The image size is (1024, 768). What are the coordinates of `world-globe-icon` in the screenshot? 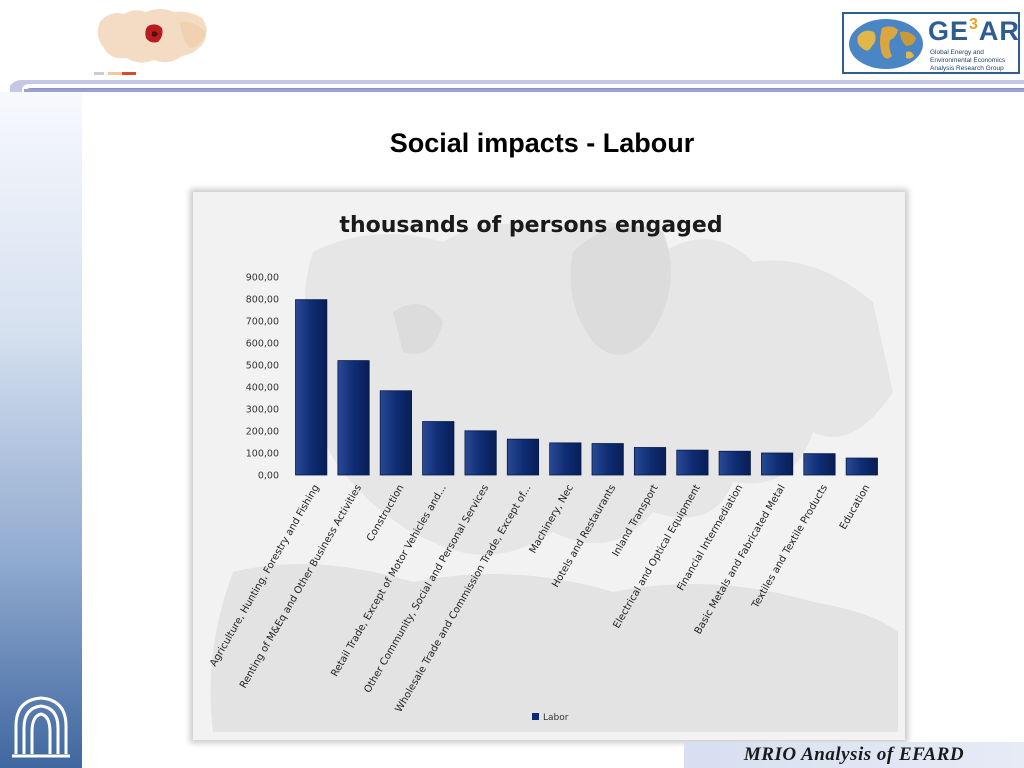 It's located at (886, 44).